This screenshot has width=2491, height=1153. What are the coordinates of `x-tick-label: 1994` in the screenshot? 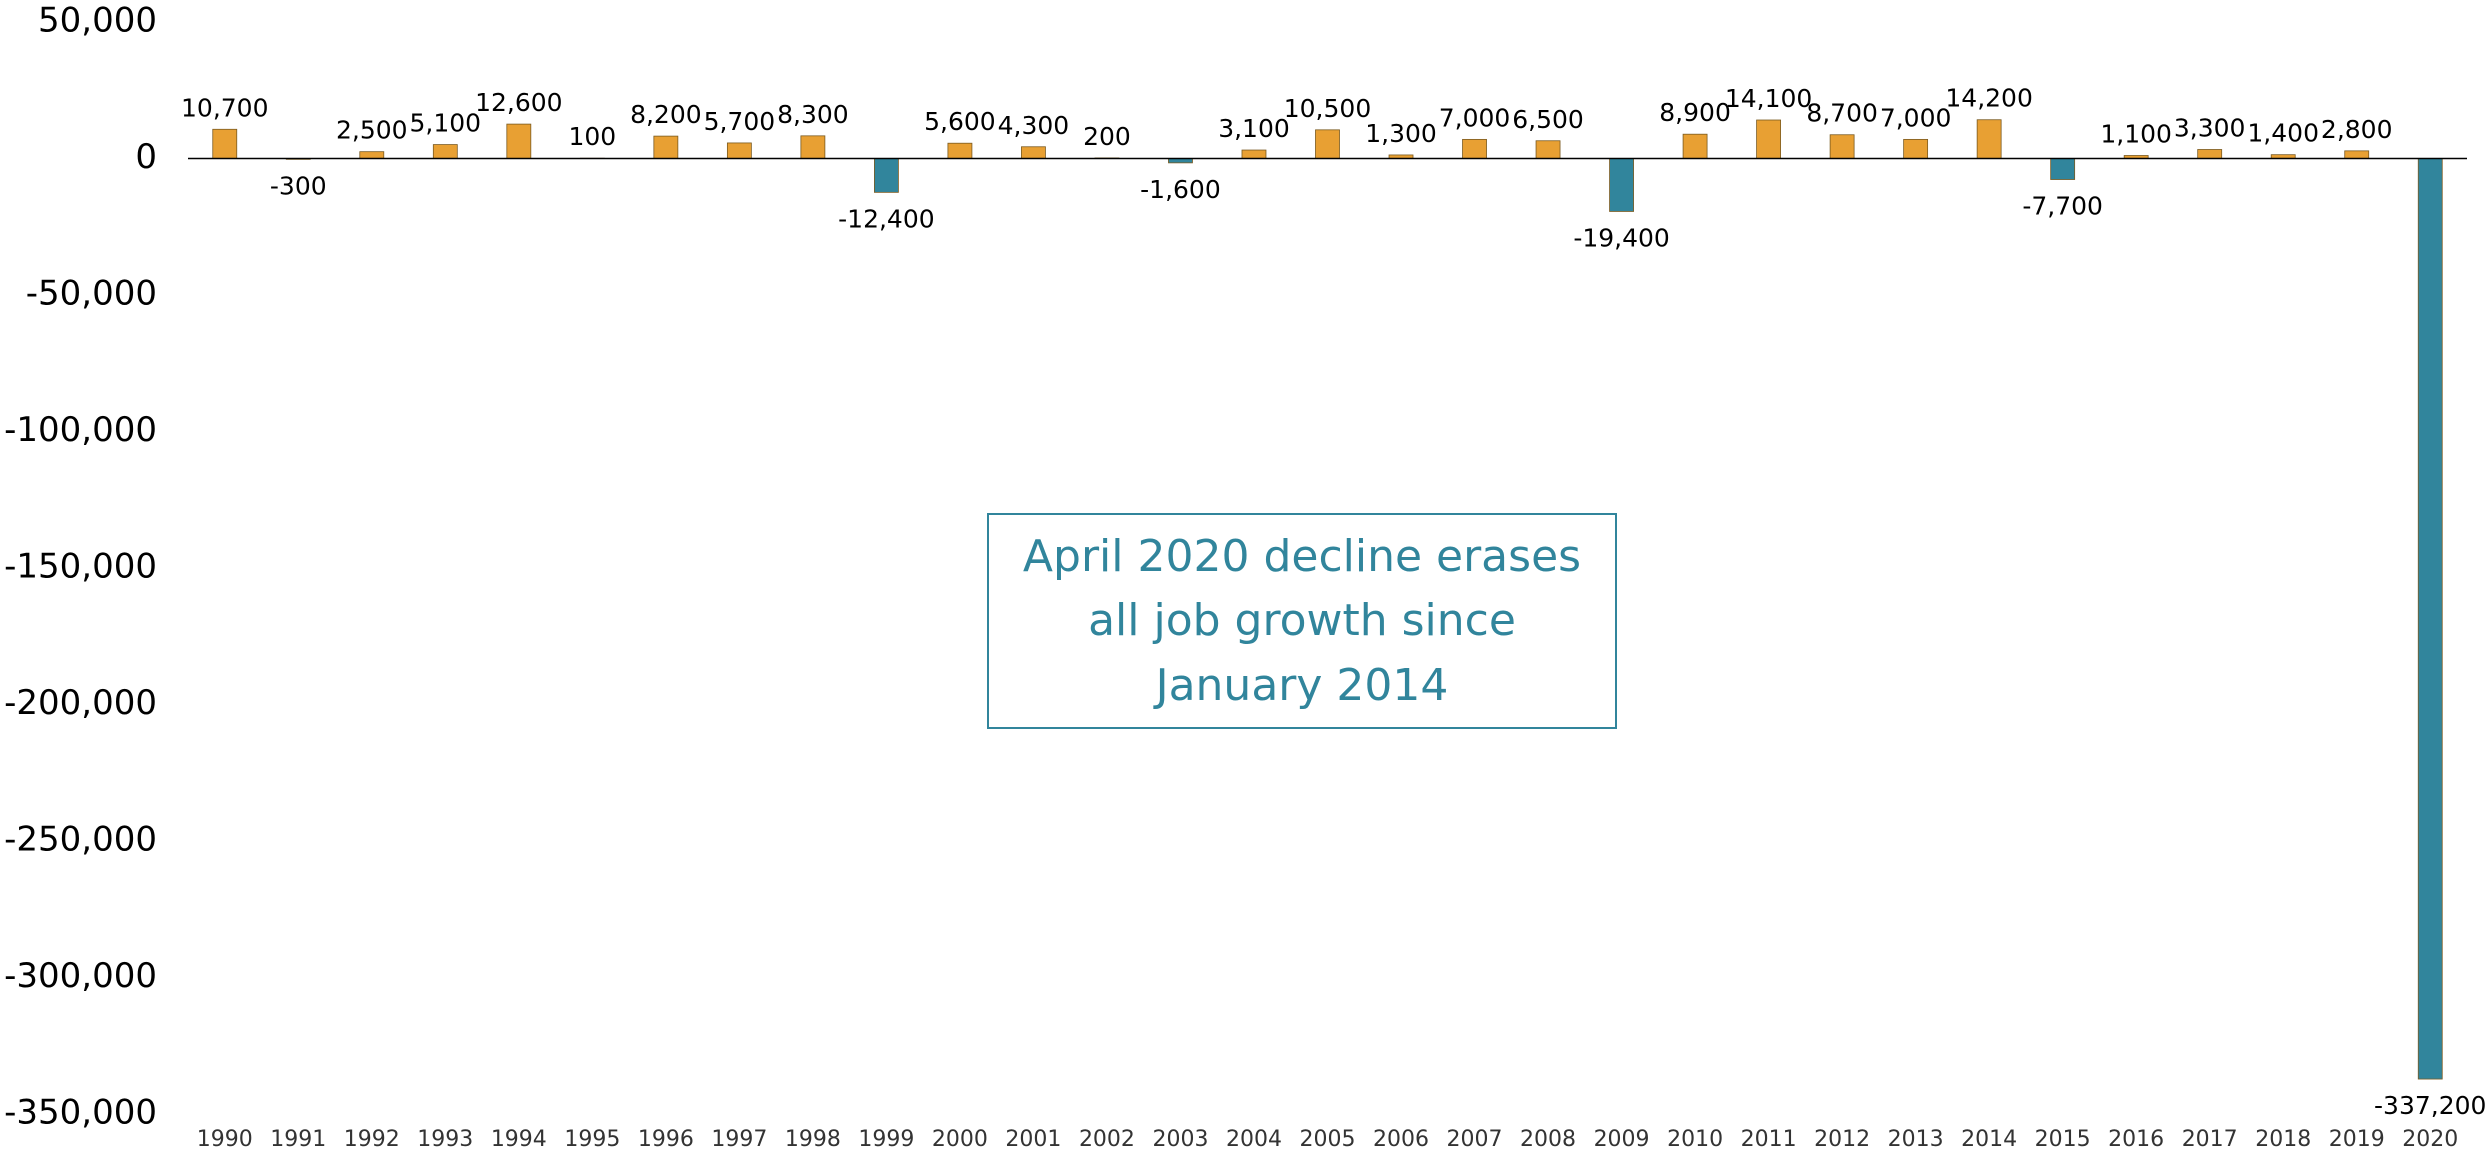 It's located at (519, 1139).